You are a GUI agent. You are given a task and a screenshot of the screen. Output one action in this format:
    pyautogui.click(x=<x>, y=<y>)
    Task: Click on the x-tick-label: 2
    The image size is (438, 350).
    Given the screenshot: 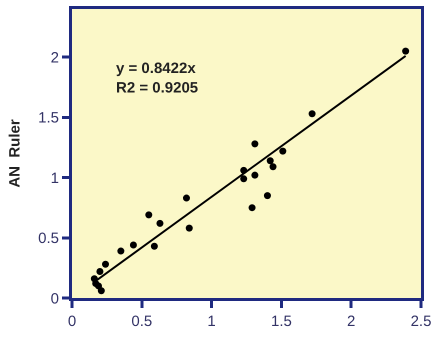 What is the action you would take?
    pyautogui.click(x=351, y=321)
    